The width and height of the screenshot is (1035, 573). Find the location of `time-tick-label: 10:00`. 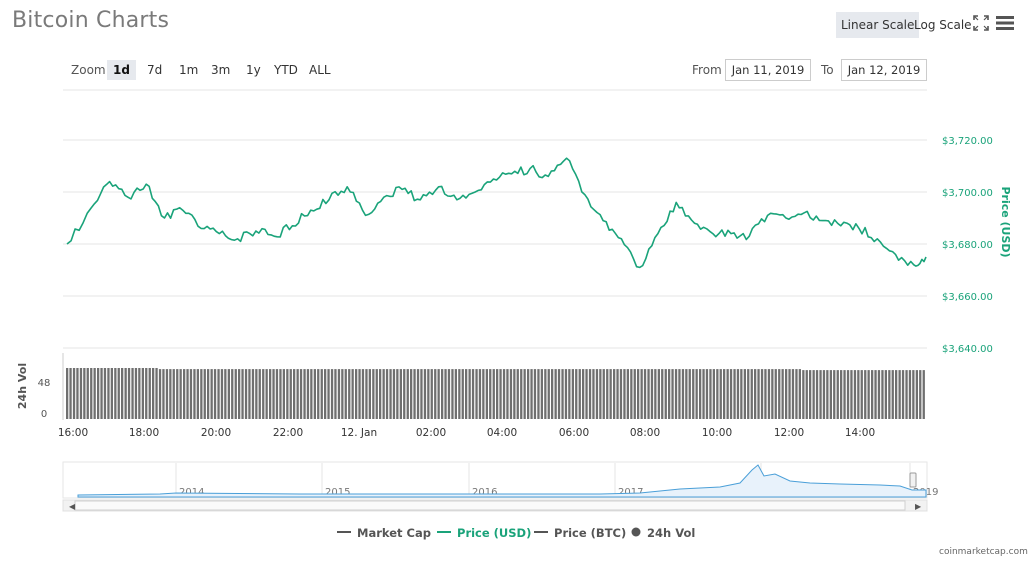

time-tick-label: 10:00 is located at coordinates (717, 433).